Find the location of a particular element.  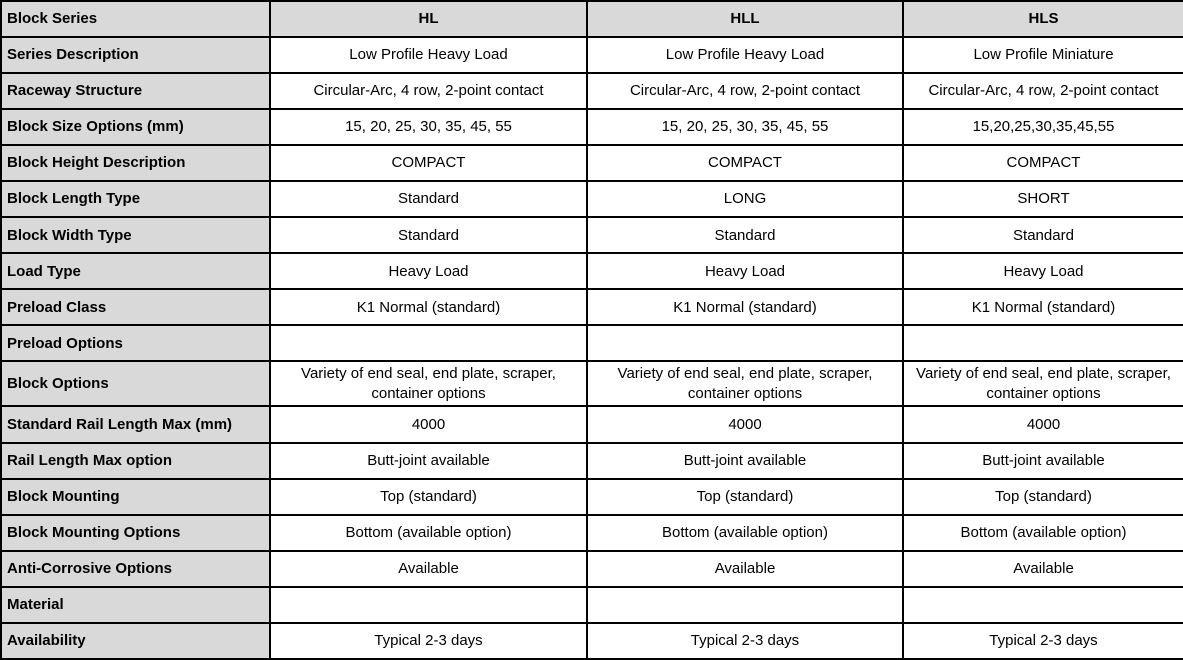

row-label: Standard Rail Length Max (mm) is located at coordinates (135, 424).